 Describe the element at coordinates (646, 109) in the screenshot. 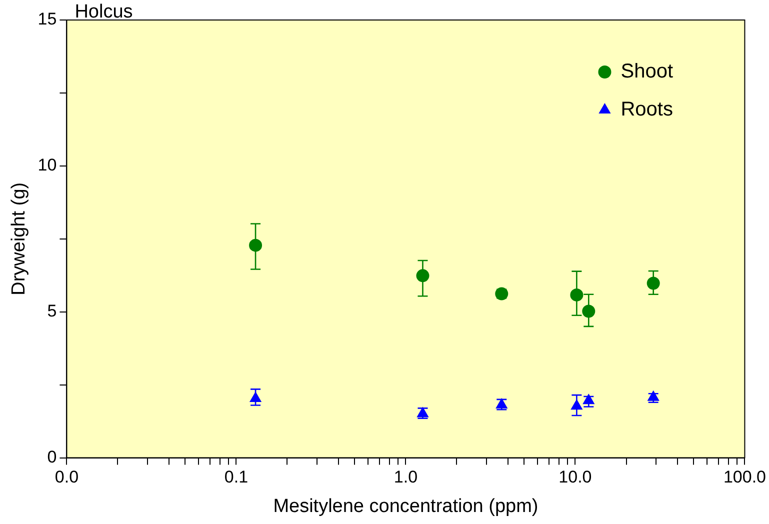

I see `legend-label: Roots` at that location.